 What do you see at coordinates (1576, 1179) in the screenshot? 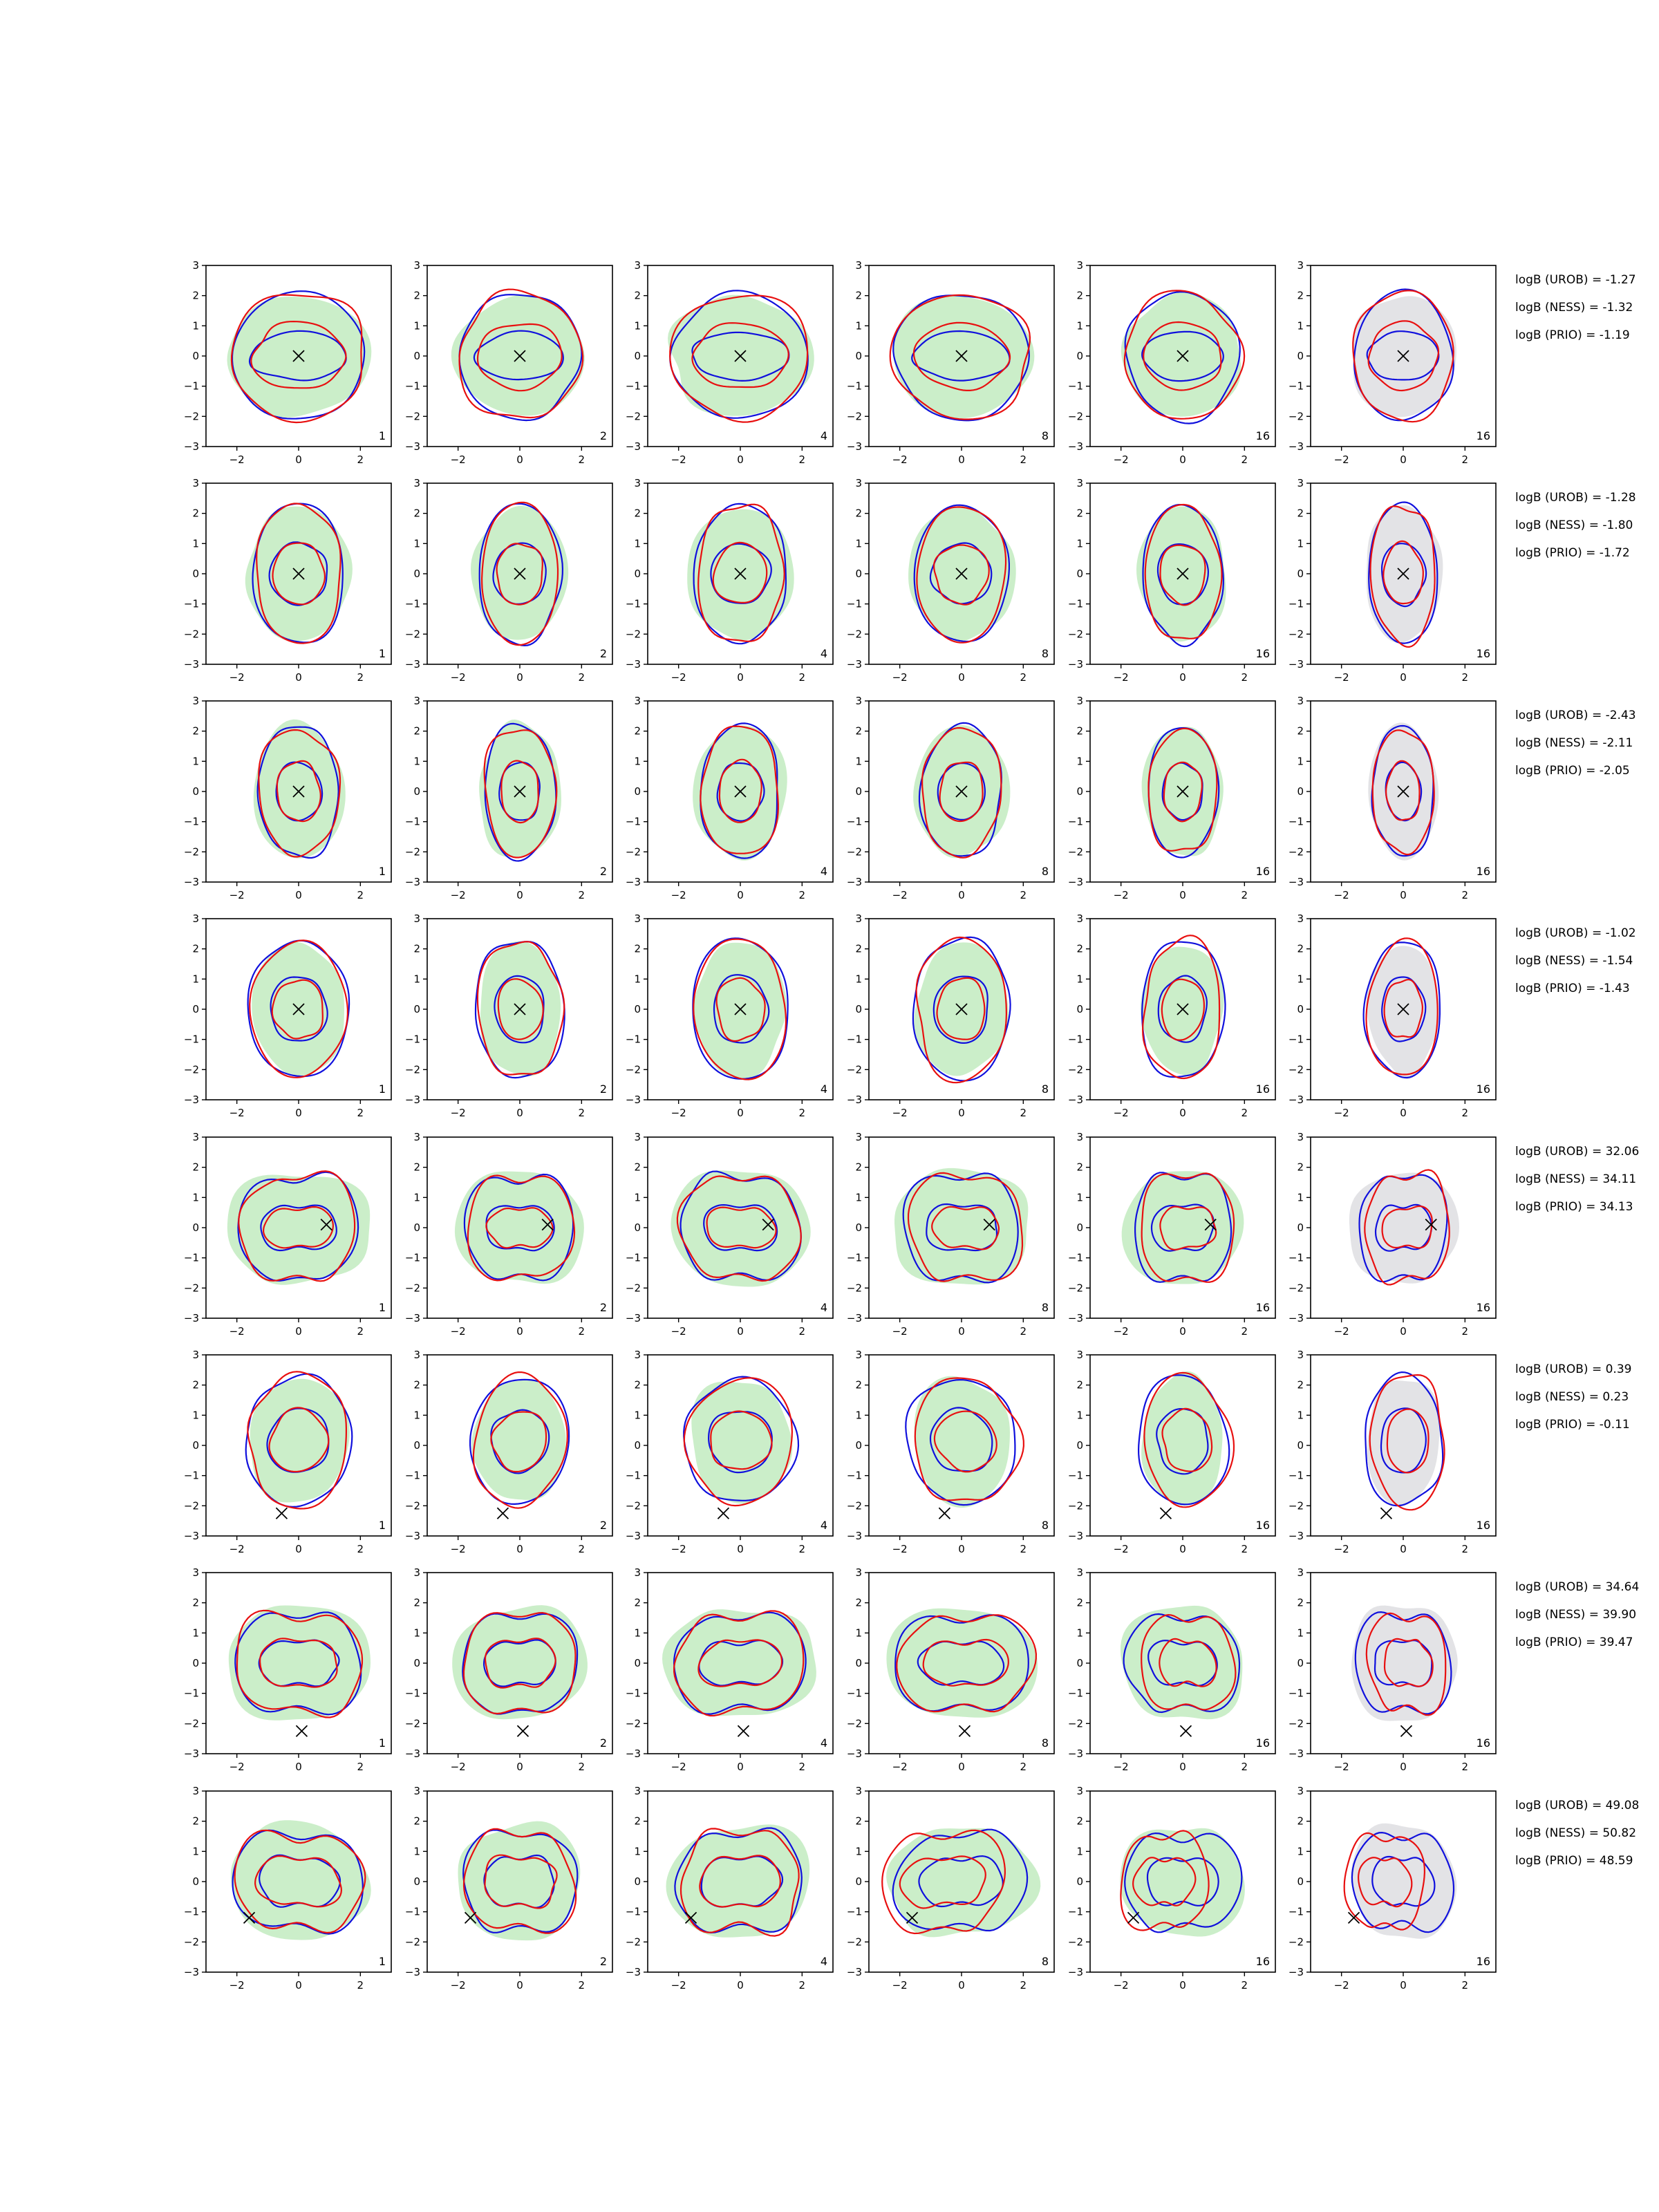
I see `bayes-factor-label: logB (NESS) = 34.11` at bounding box center [1576, 1179].